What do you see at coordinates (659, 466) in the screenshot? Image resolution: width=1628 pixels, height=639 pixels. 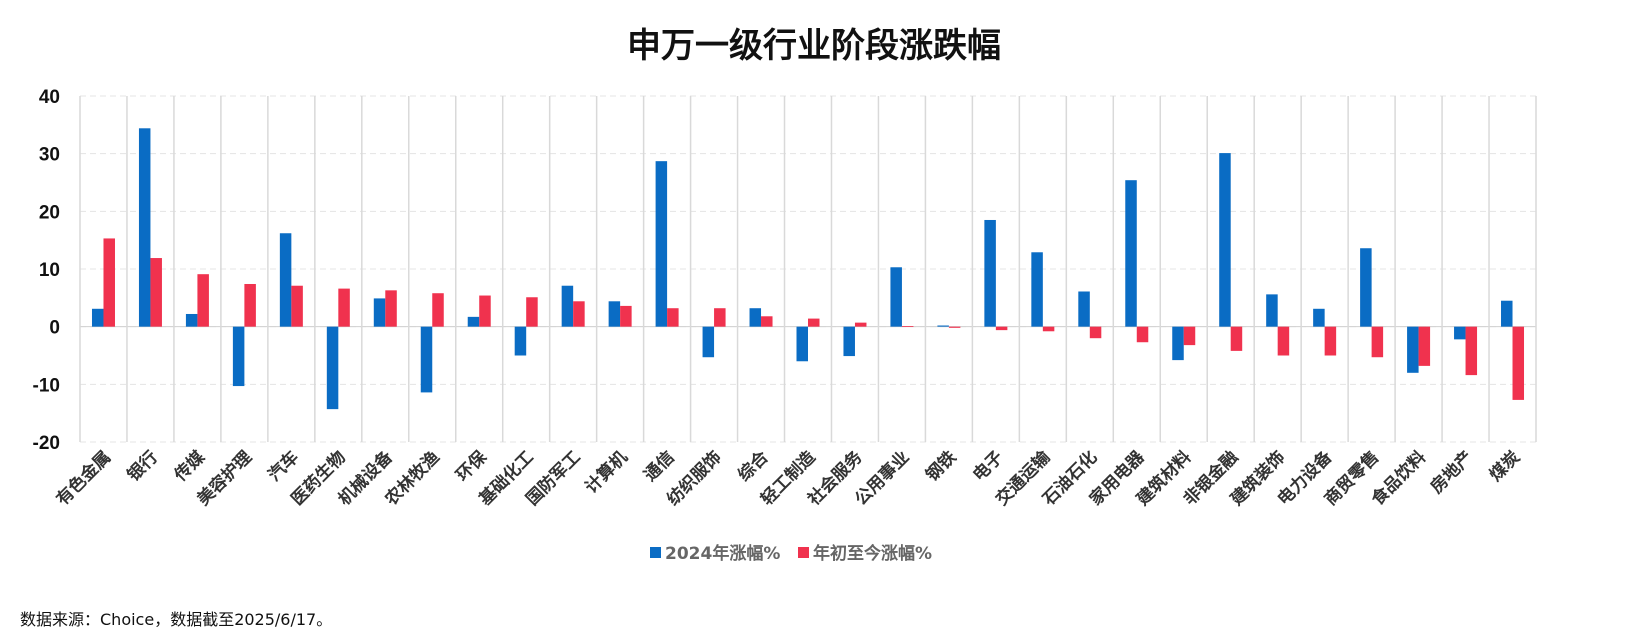 I see `x-tick-label: 通信` at bounding box center [659, 466].